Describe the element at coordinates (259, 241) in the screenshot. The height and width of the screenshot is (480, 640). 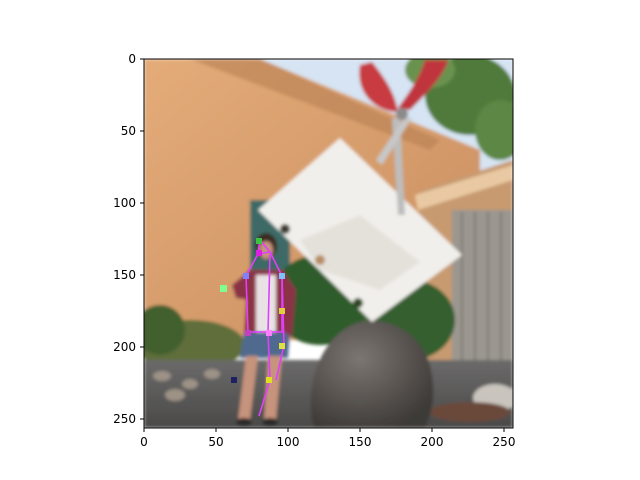
I see `keypoint-head` at that location.